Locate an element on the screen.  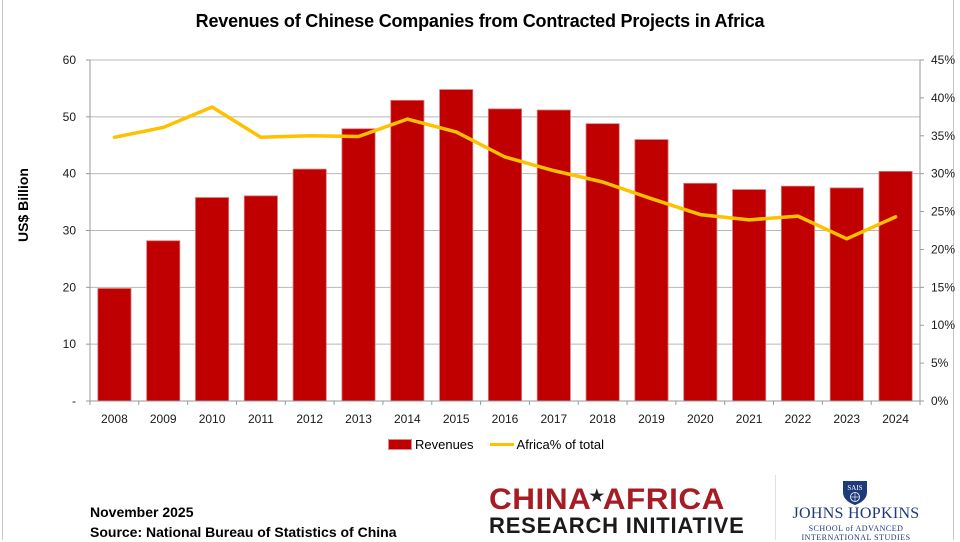
x-tick-label-2021: 2021 is located at coordinates (749, 419).